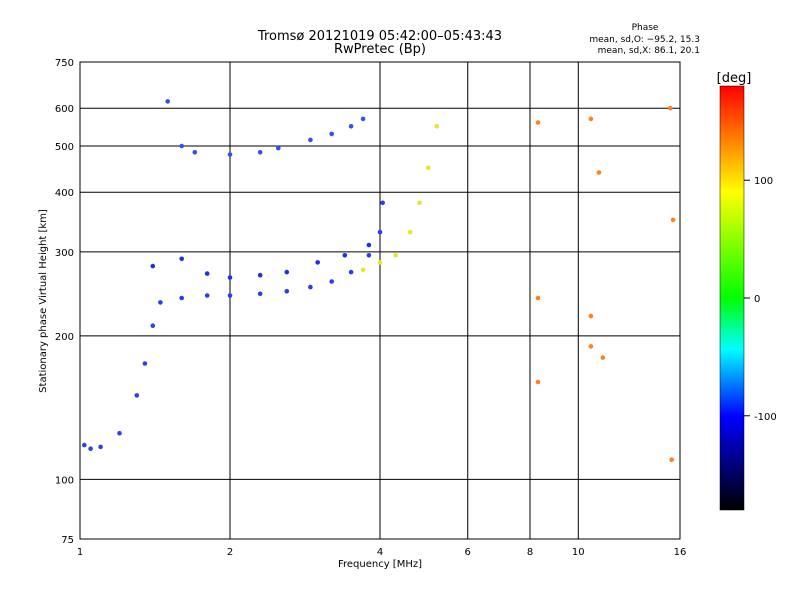 This screenshot has height=600, width=800. Describe the element at coordinates (757, 299) in the screenshot. I see `colorbar-tick-label: 0` at that location.